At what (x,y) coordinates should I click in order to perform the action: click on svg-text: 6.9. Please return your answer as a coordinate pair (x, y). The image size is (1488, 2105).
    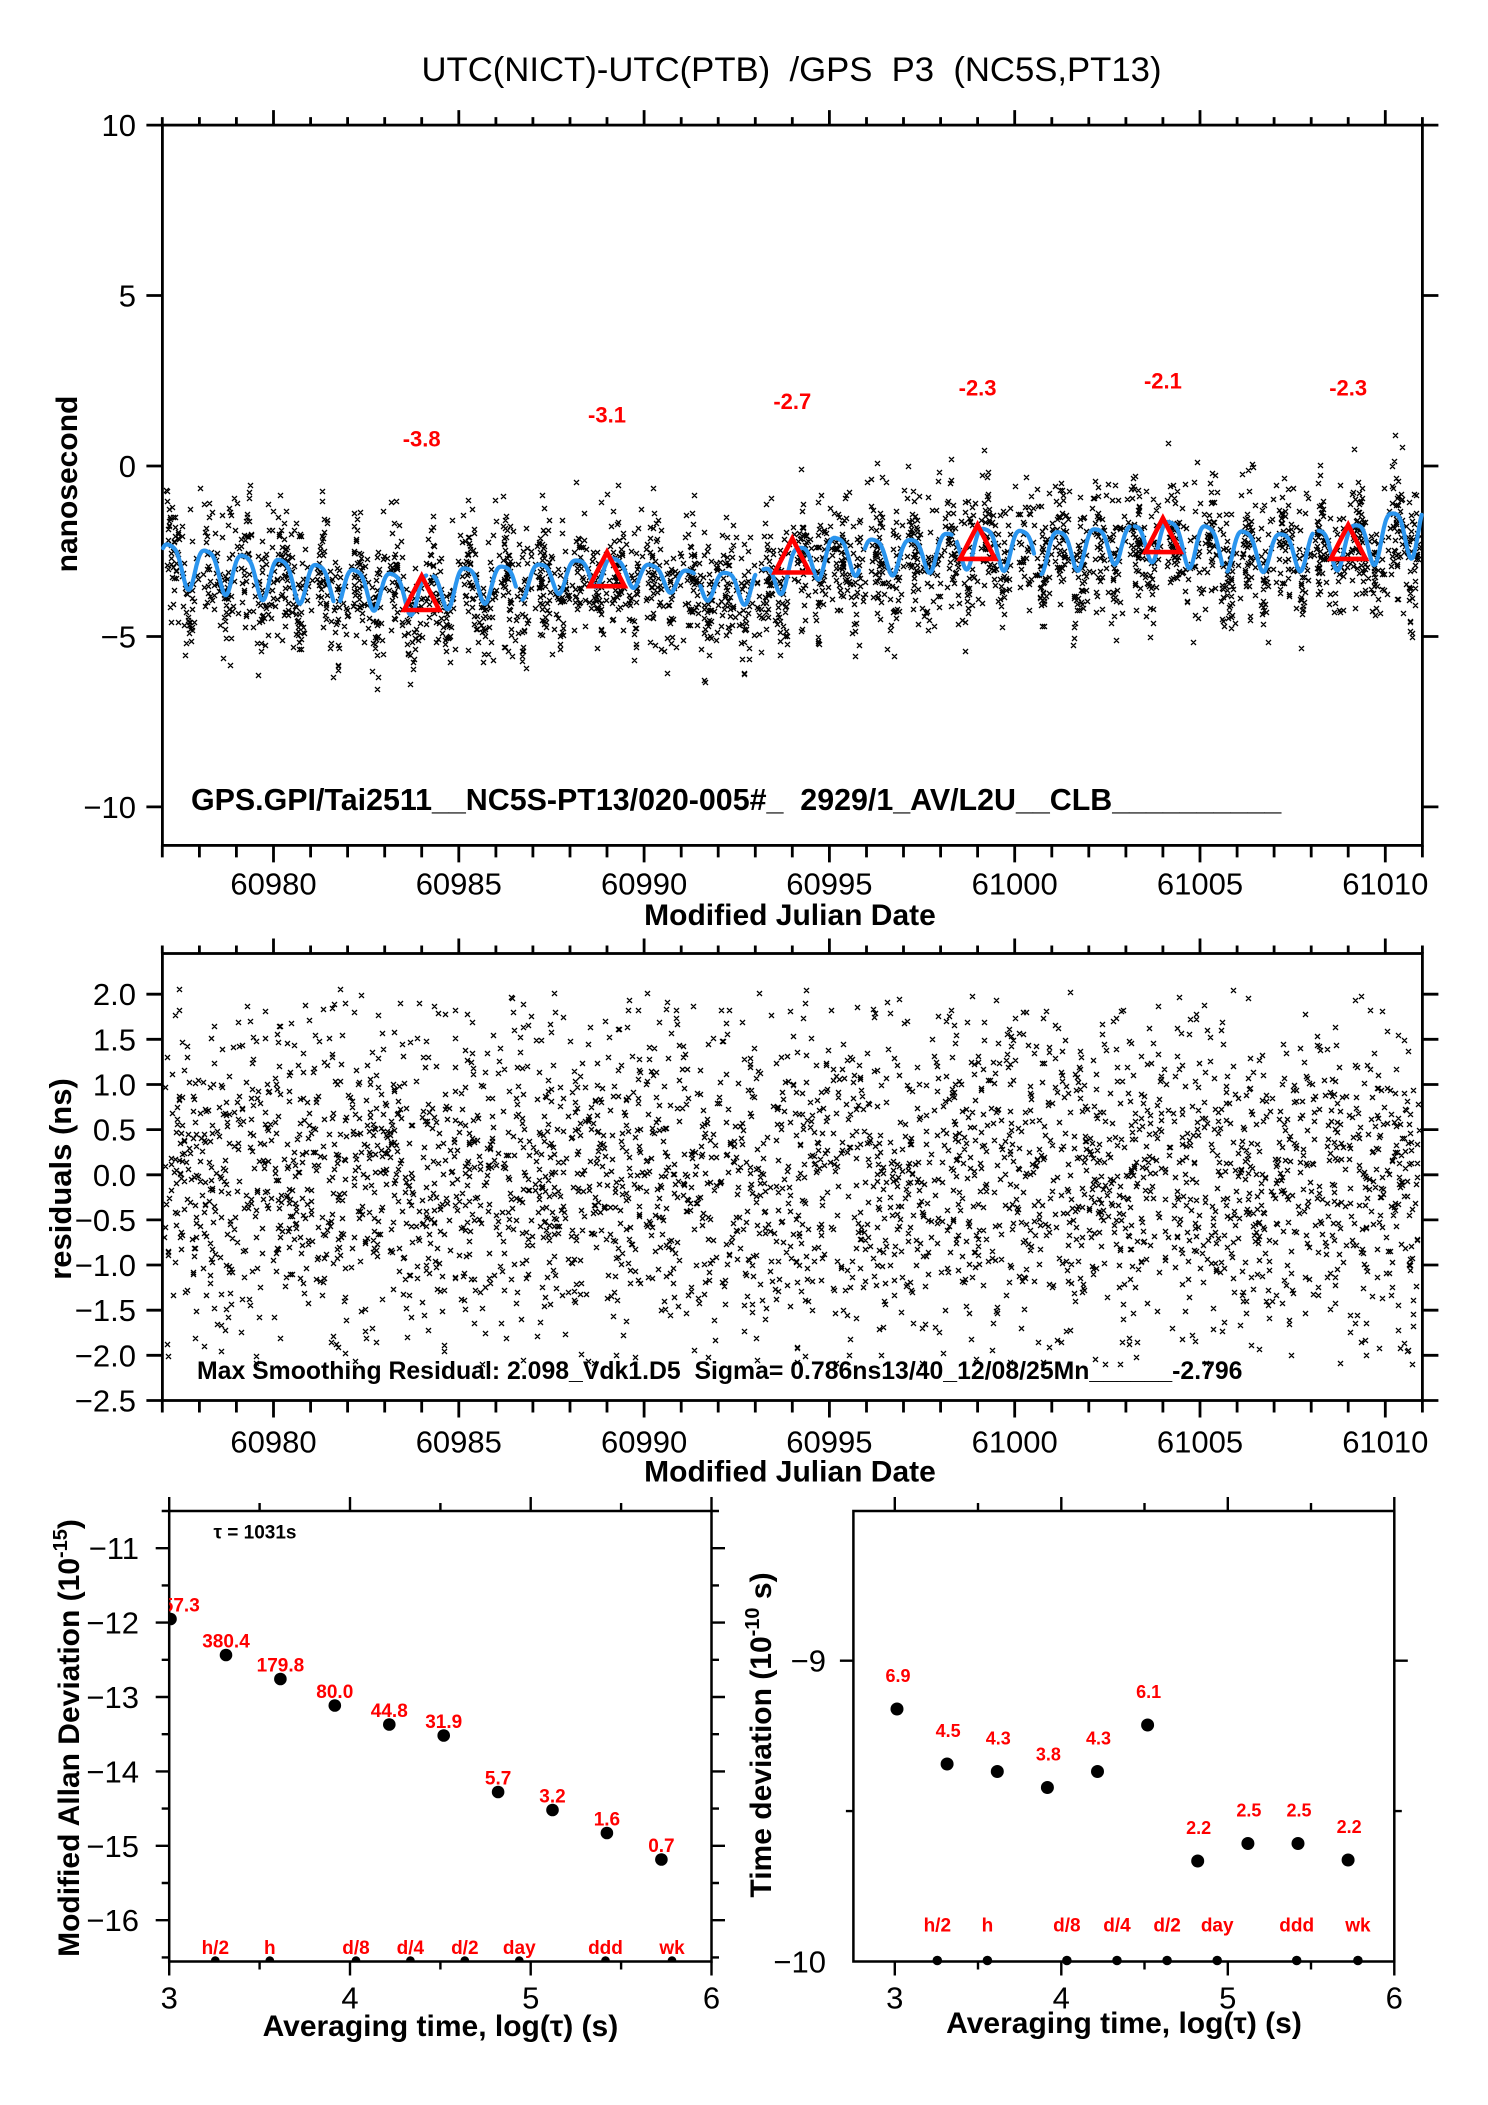
    Looking at the image, I should click on (897, 1676).